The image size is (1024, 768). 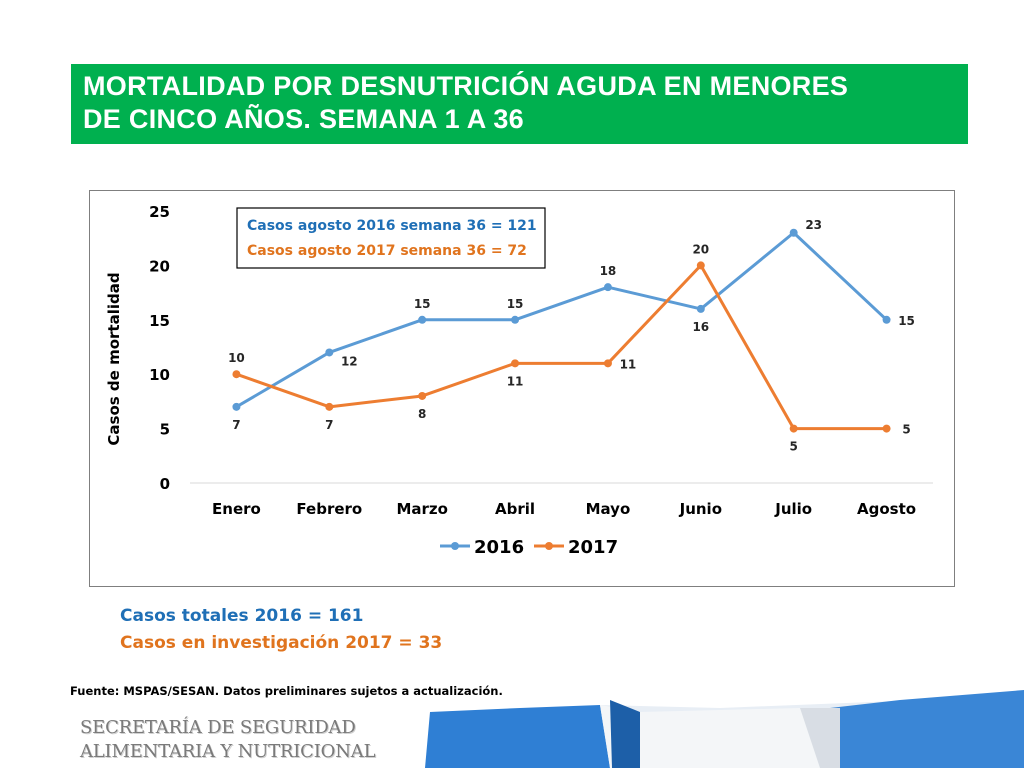 I want to click on x-tick-label: Enero, so click(x=236, y=509).